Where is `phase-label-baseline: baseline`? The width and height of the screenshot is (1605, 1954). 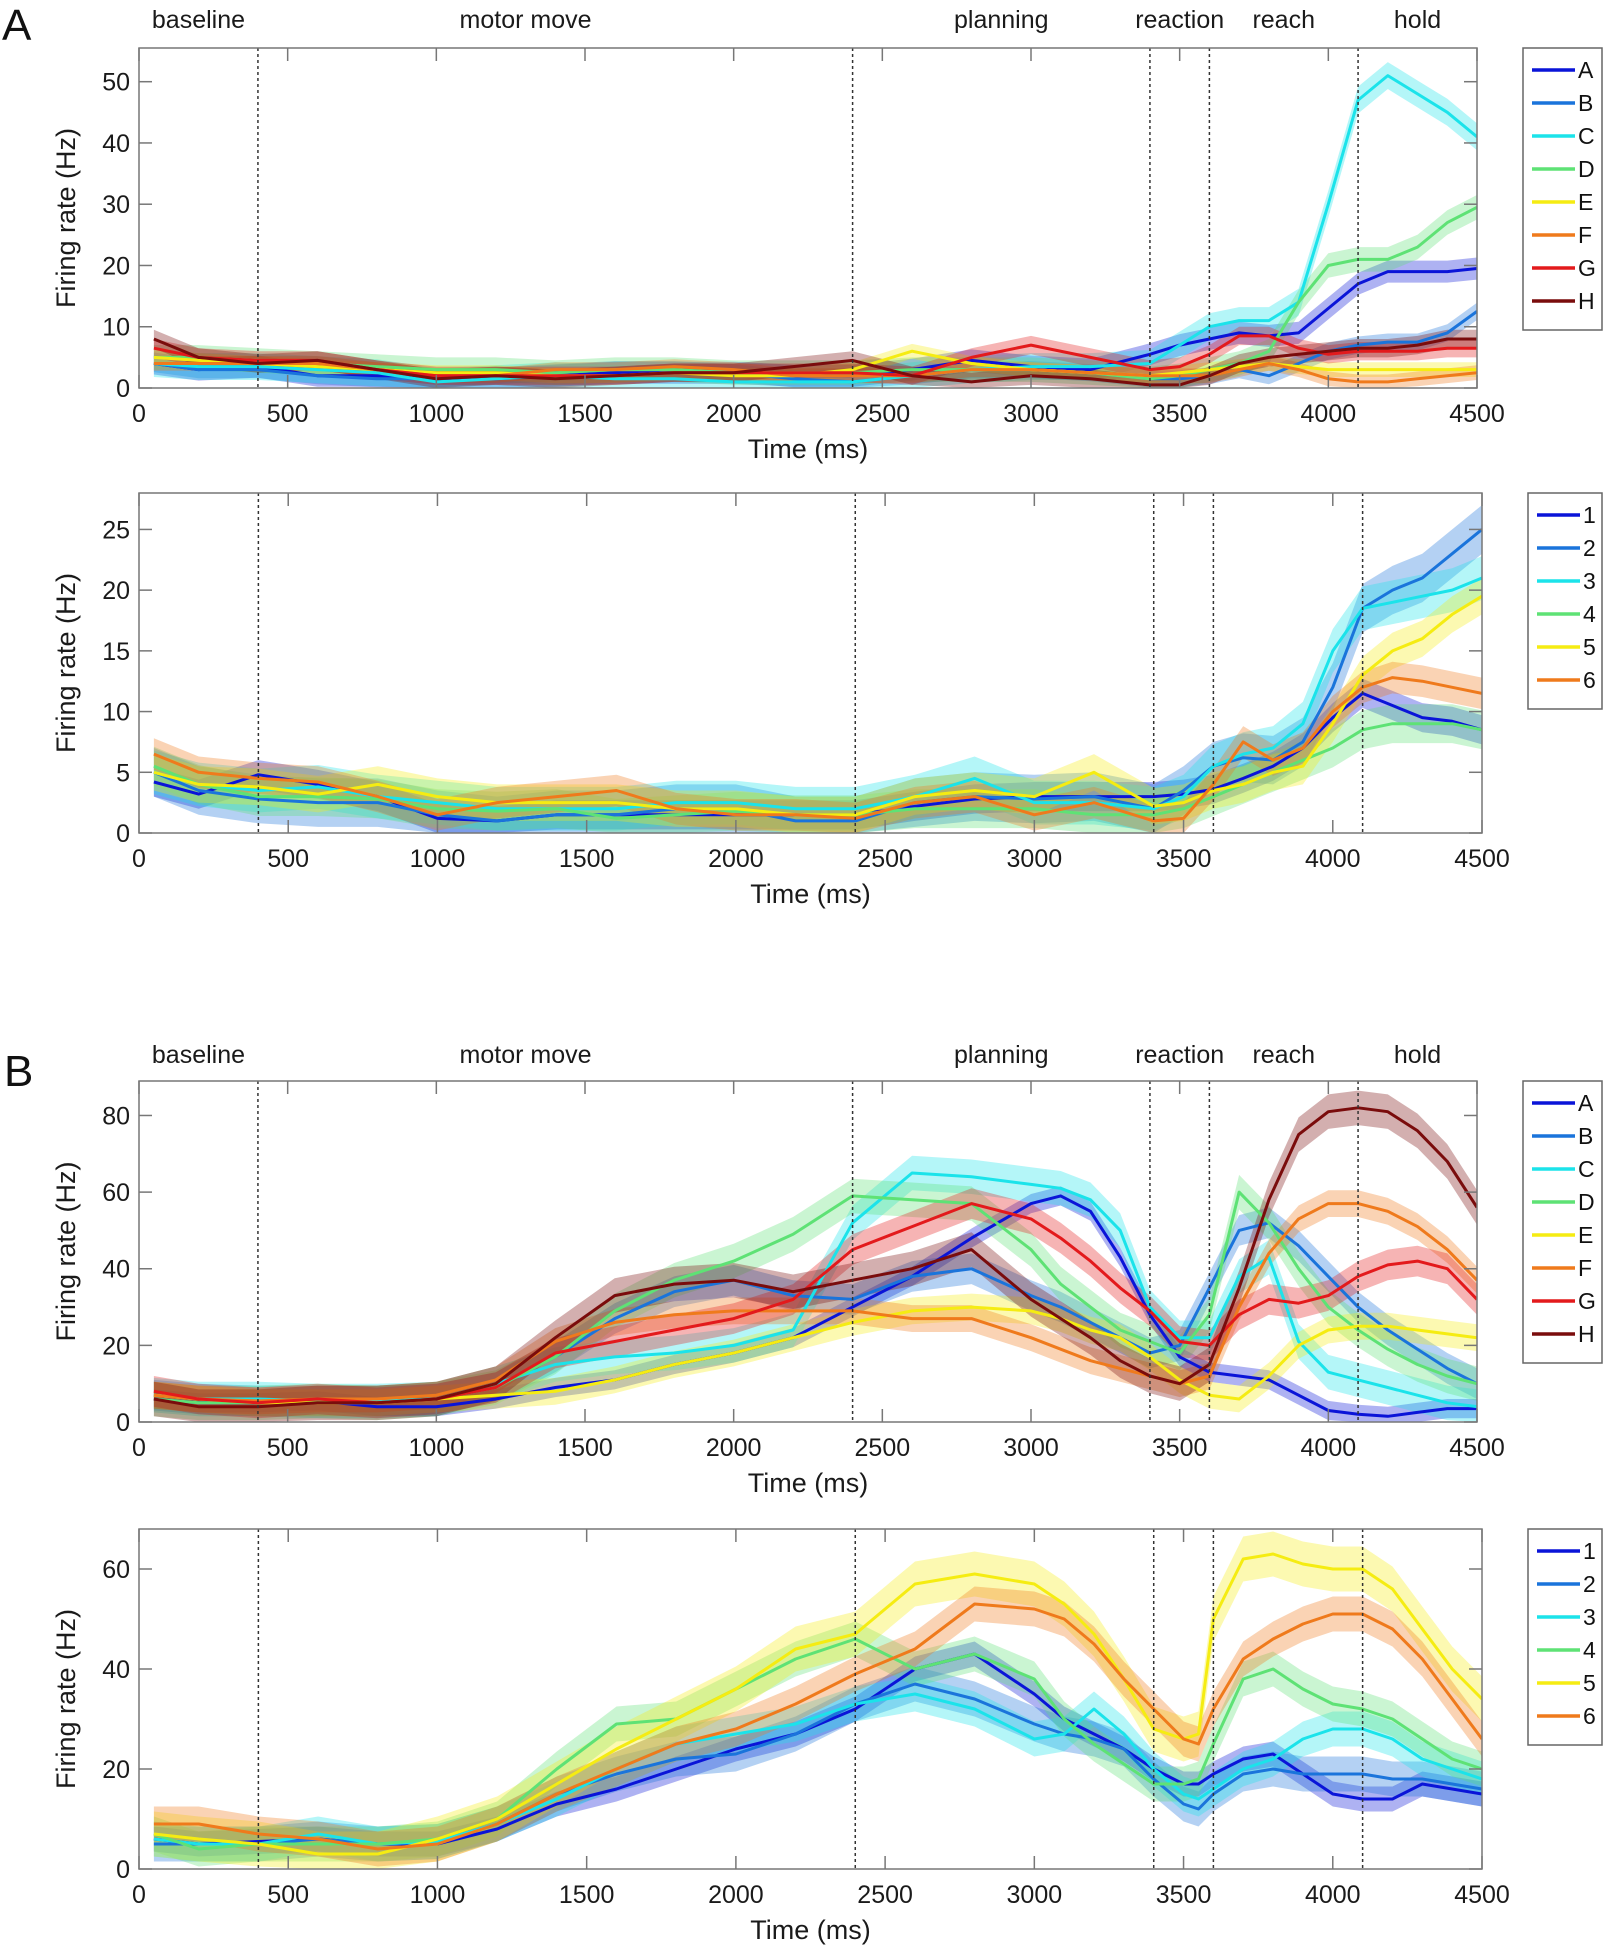
phase-label-baseline: baseline is located at coordinates (198, 20).